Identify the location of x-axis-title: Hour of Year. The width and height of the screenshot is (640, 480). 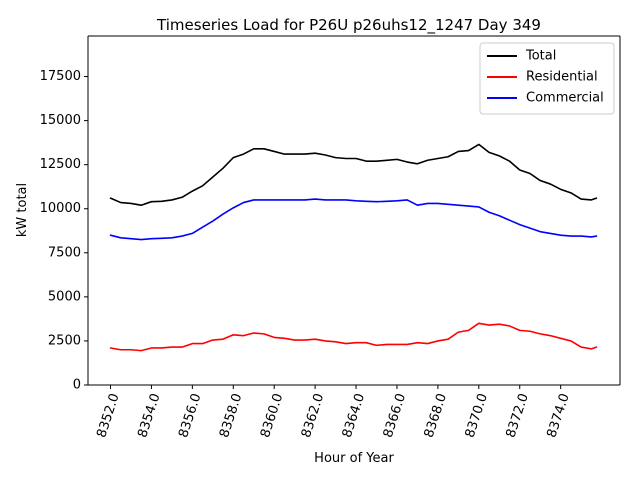
(354, 458).